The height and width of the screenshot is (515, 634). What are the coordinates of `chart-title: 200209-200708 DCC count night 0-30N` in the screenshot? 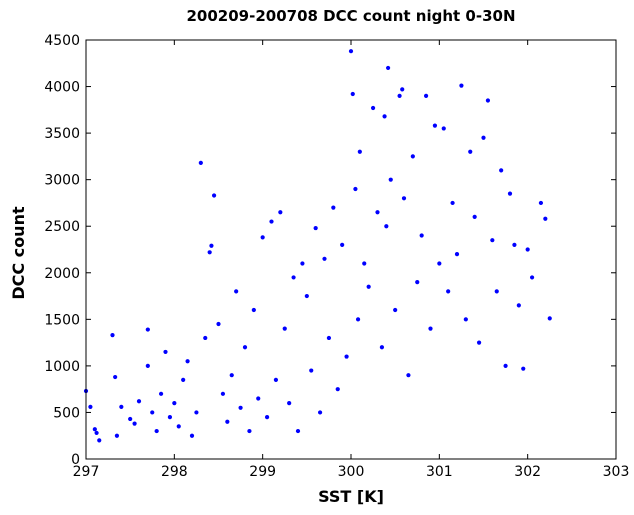 It's located at (350, 16).